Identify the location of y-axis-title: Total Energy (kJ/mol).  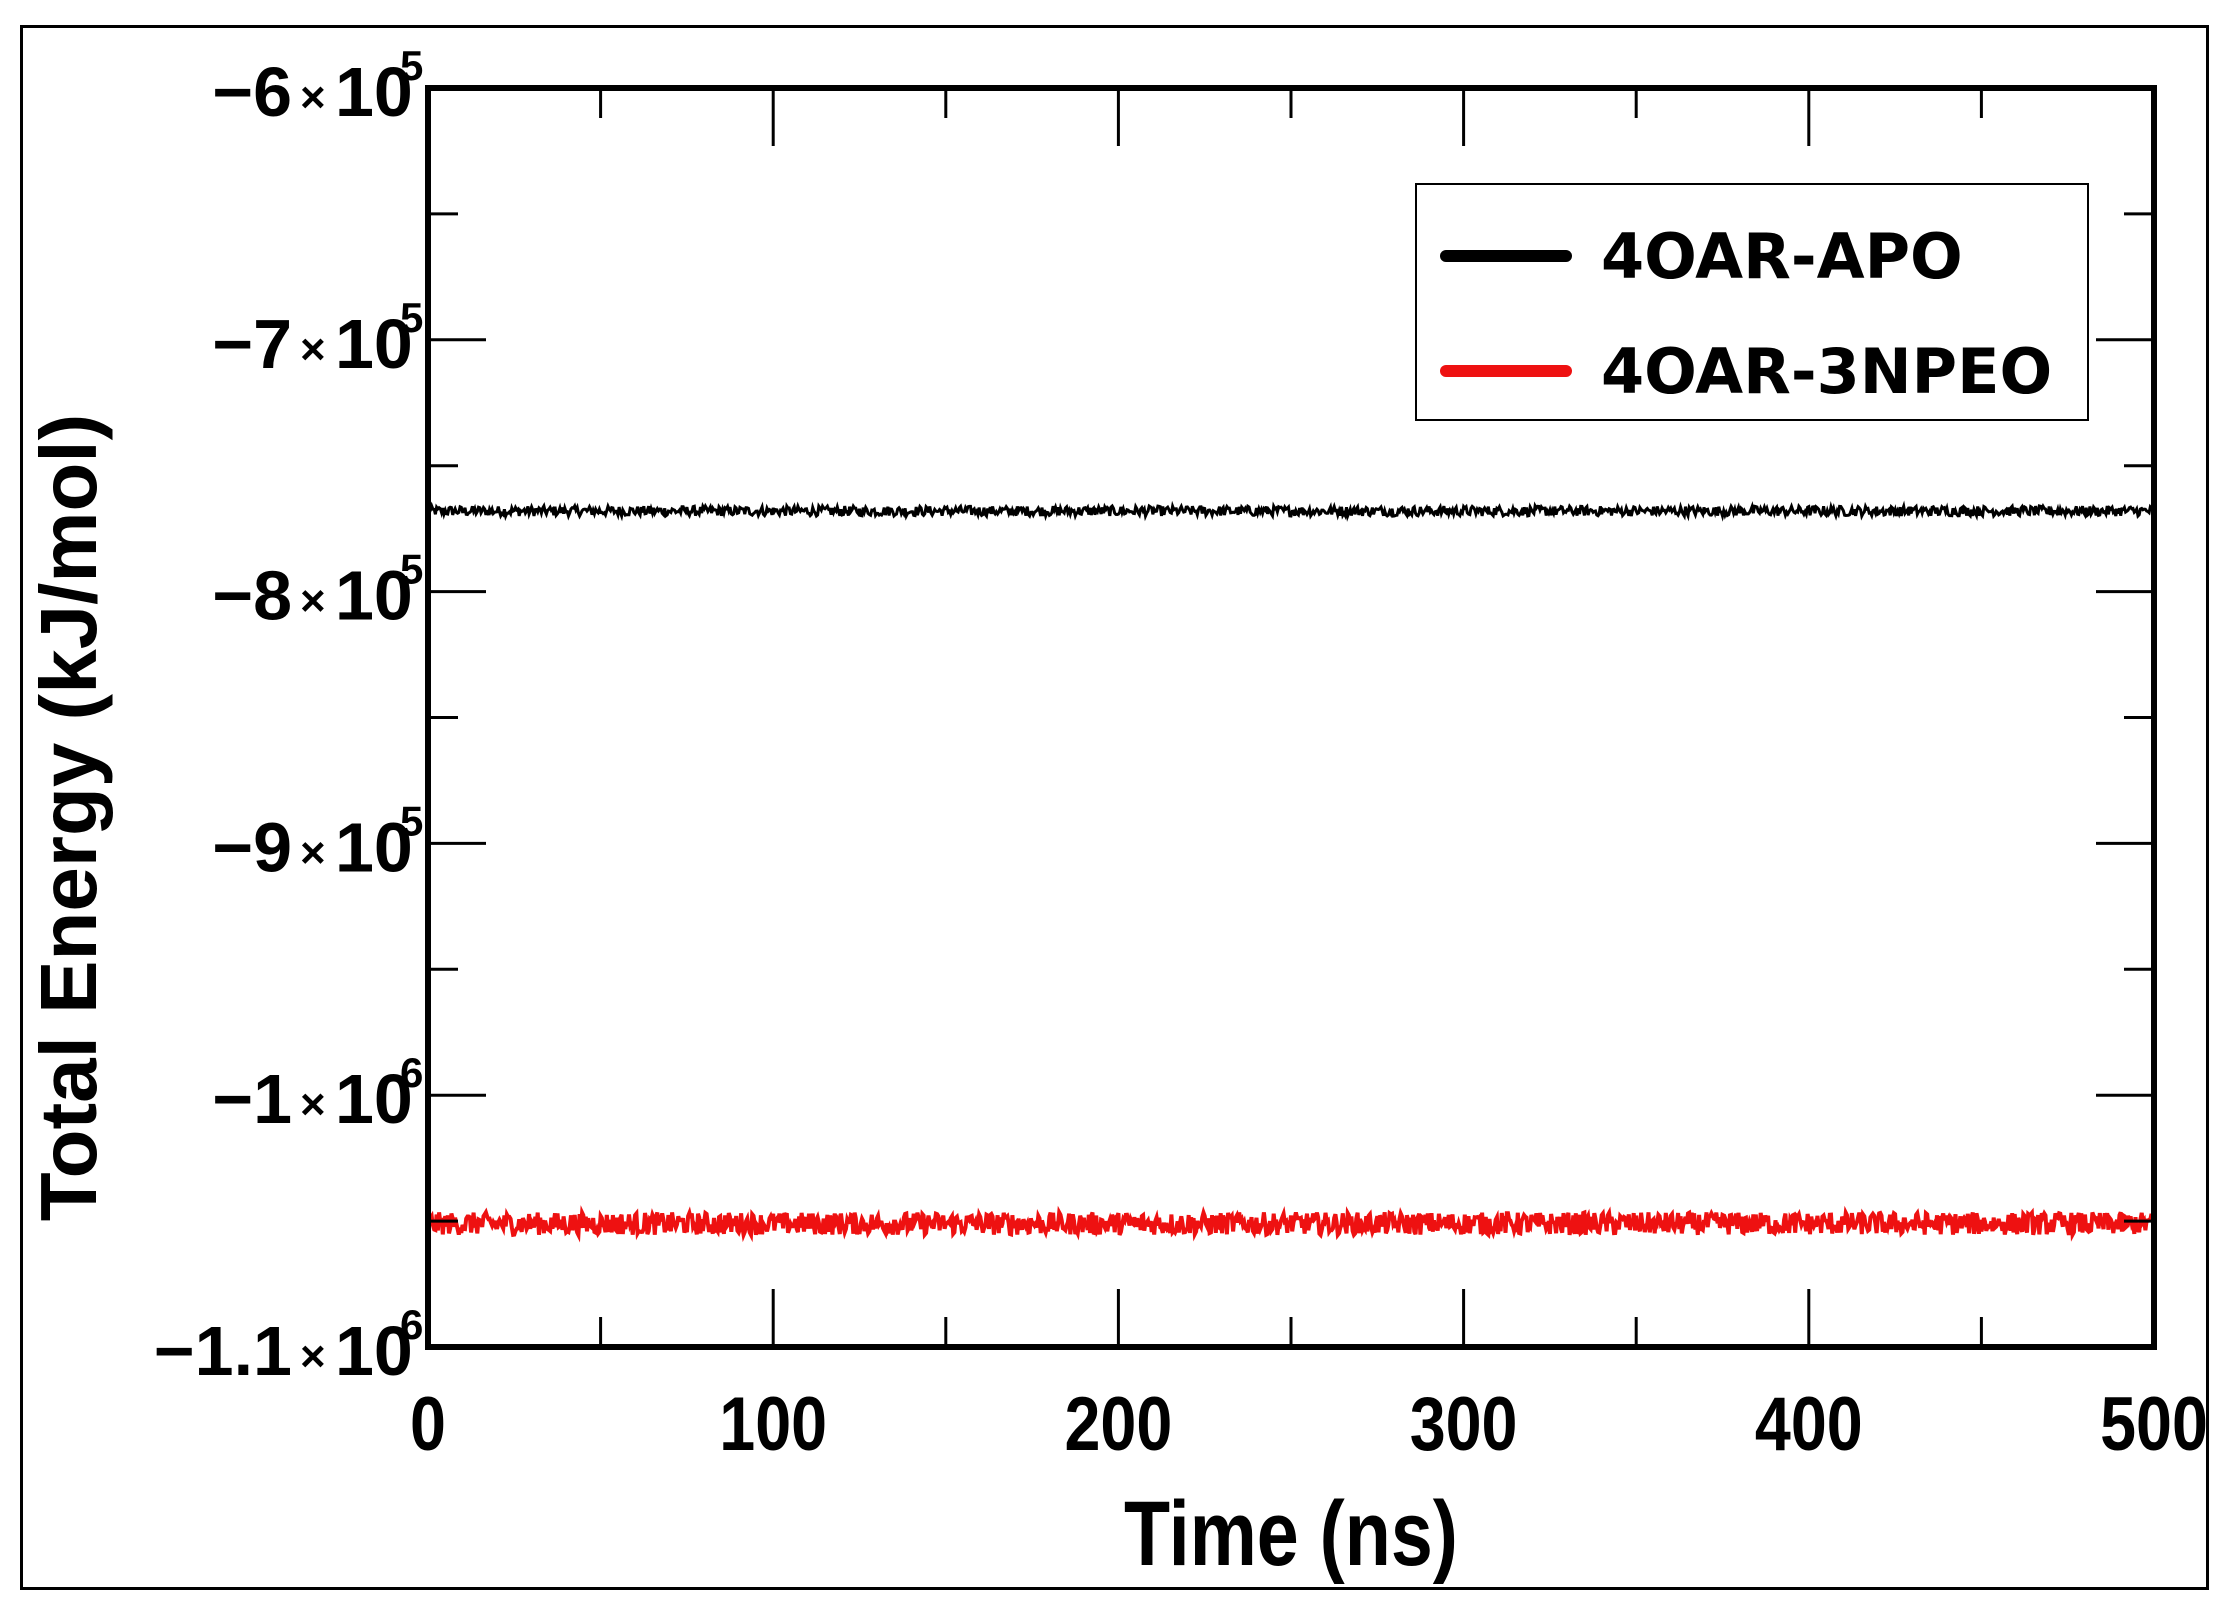
(68, 818).